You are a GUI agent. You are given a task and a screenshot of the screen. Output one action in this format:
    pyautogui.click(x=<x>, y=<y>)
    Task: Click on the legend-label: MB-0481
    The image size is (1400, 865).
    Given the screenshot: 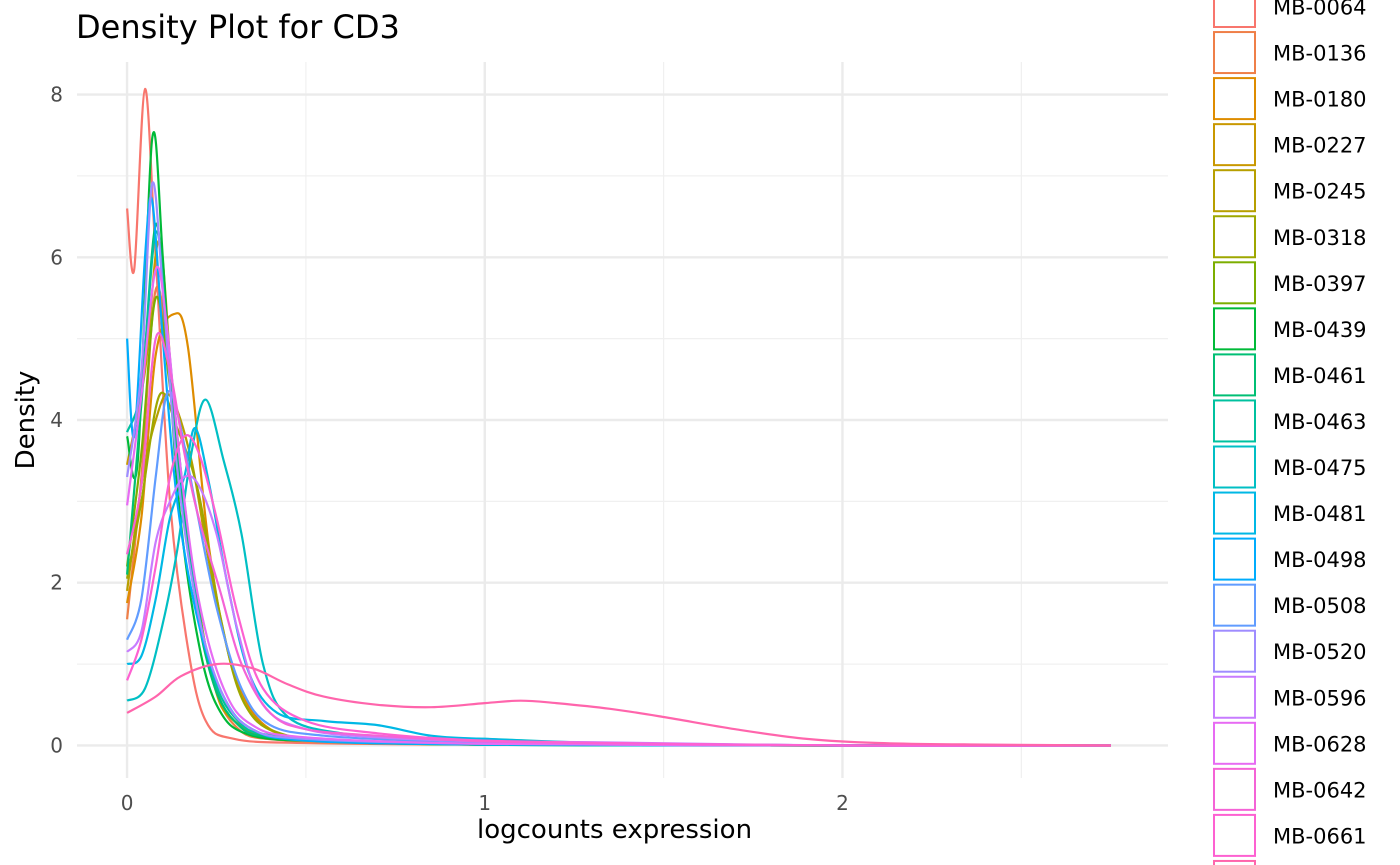 What is the action you would take?
    pyautogui.click(x=1320, y=514)
    